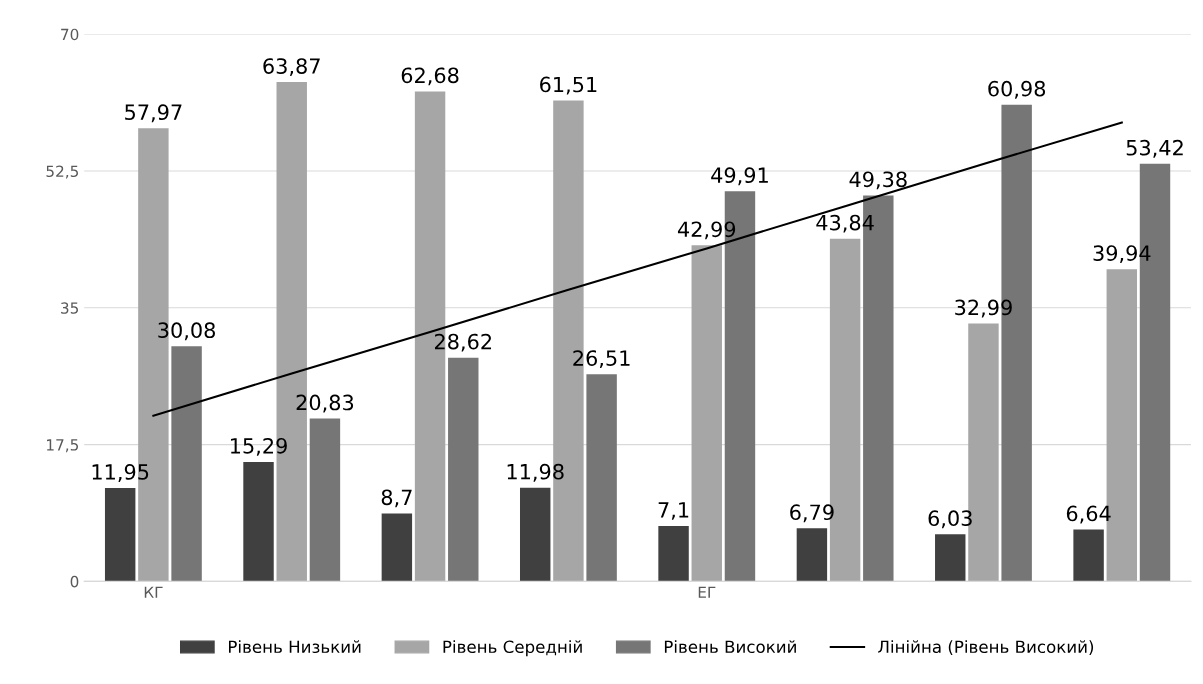 The width and height of the screenshot is (1203, 684). What do you see at coordinates (1088, 514) in the screenshot?
I see `data-label: 6,64` at bounding box center [1088, 514].